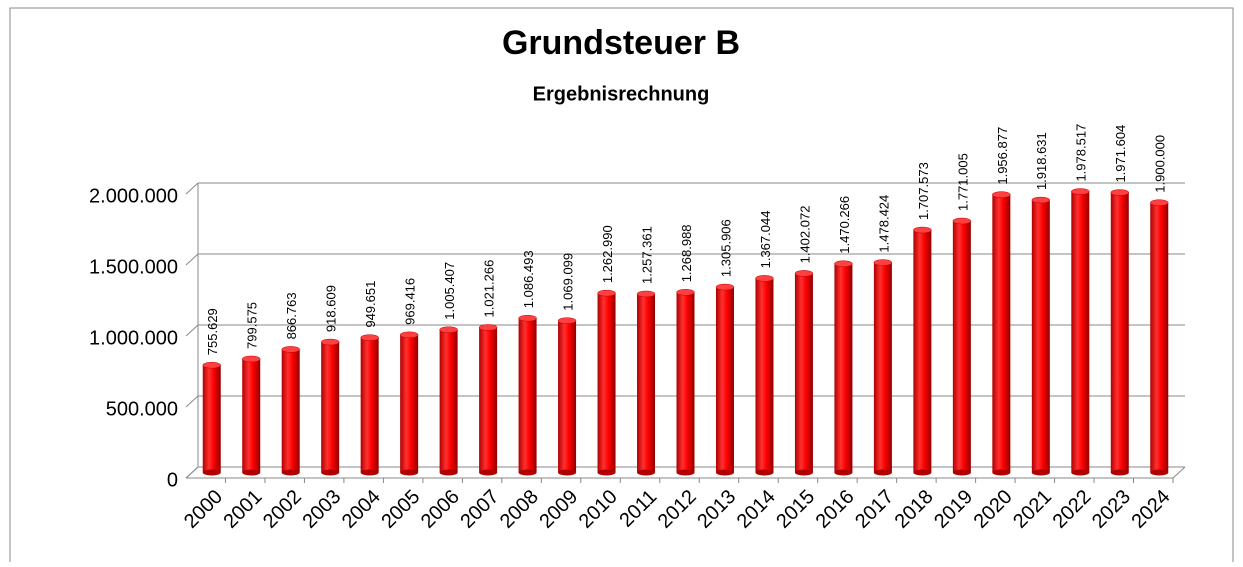 The height and width of the screenshot is (567, 1243). What do you see at coordinates (923, 191) in the screenshot?
I see `data-label: 1.707.573` at bounding box center [923, 191].